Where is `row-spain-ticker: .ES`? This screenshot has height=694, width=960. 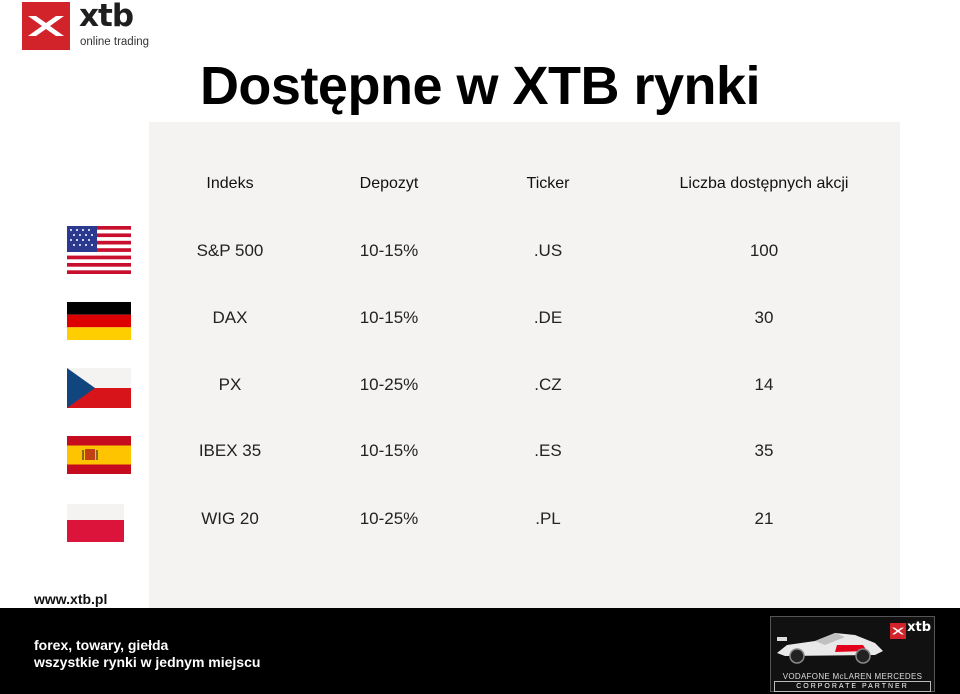 row-spain-ticker: .ES is located at coordinates (548, 450).